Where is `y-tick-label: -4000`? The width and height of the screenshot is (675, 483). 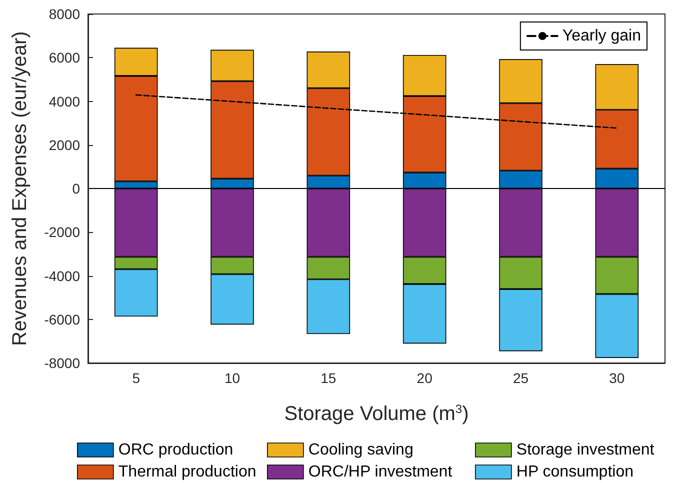
y-tick-label: -4000 is located at coordinates (62, 276).